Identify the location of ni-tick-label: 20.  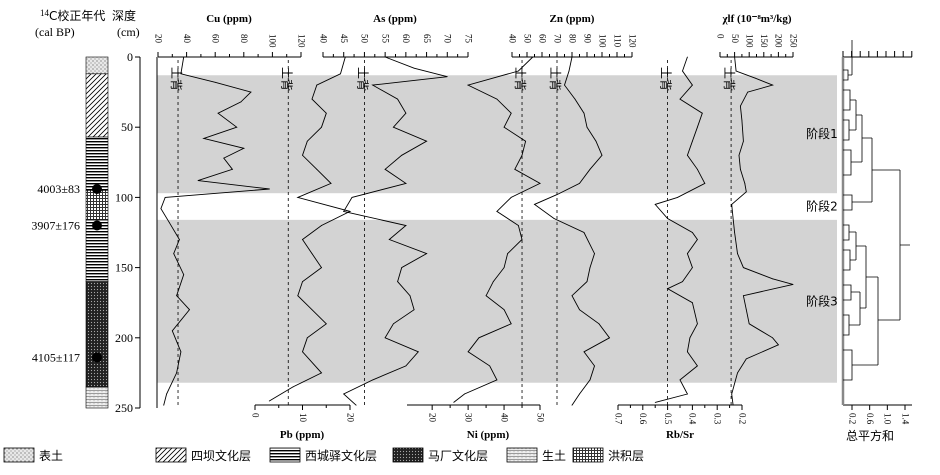
(432, 418).